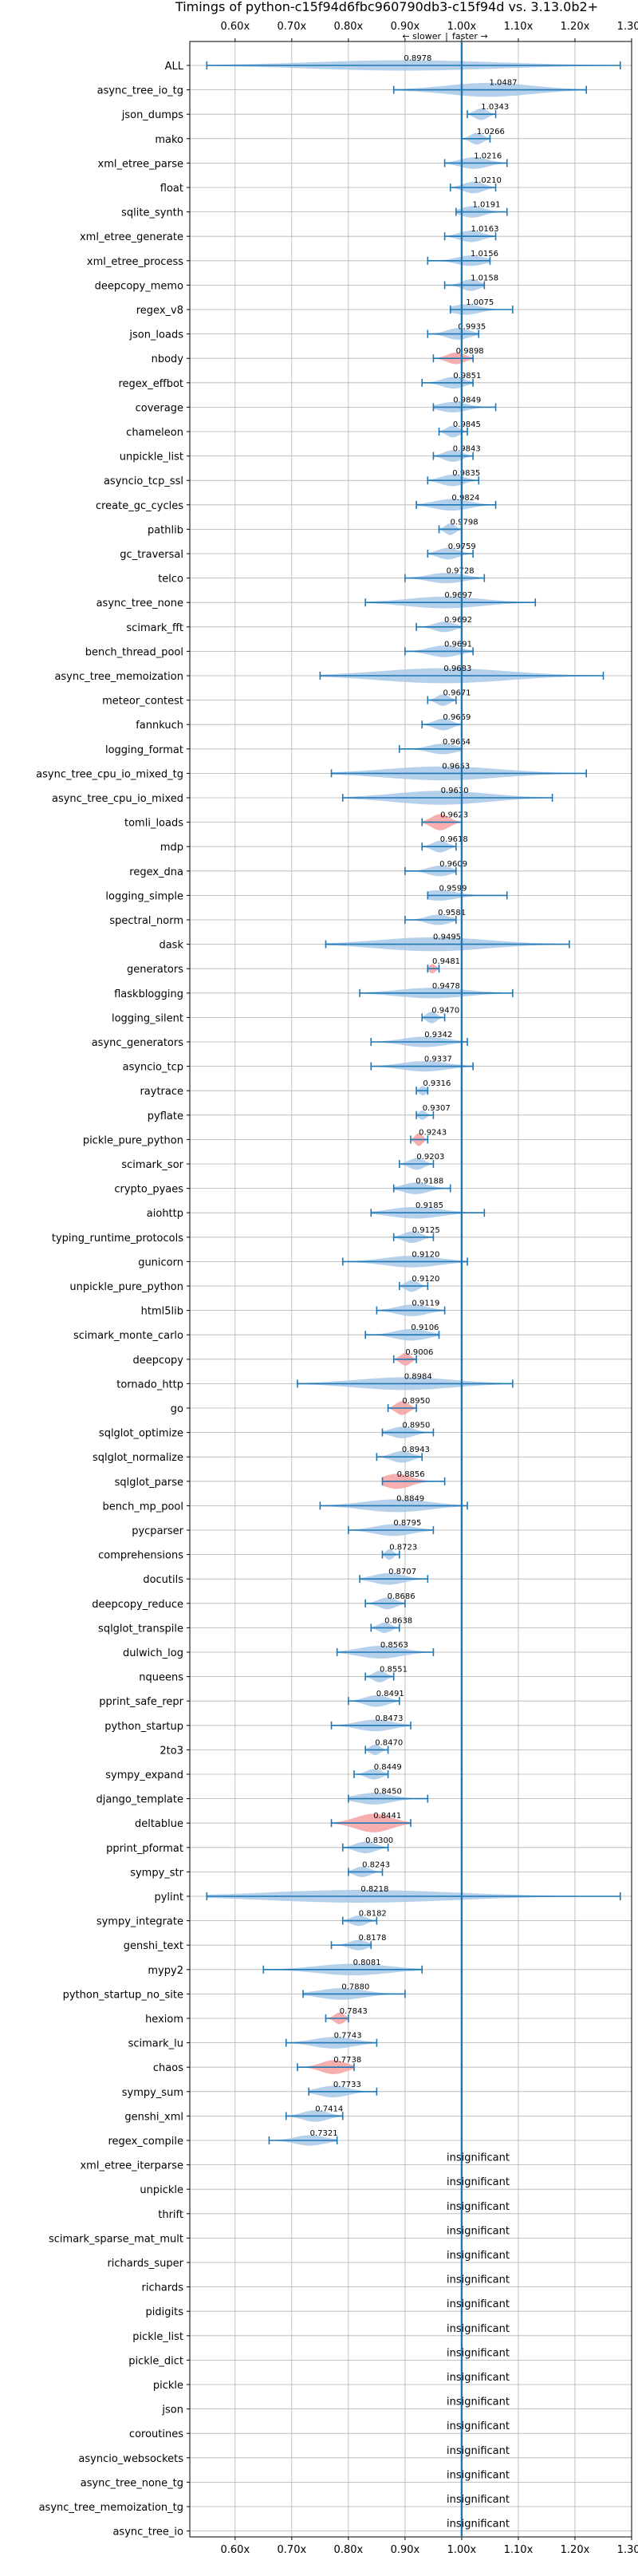  I want to click on benchmark-label: genshi_text, so click(154, 1946).